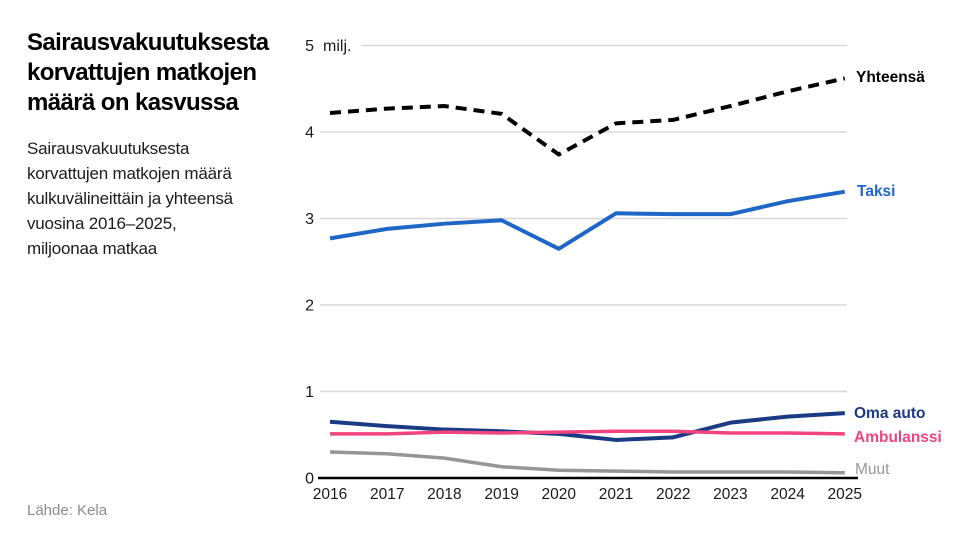 The width and height of the screenshot is (960, 540). Describe the element at coordinates (876, 191) in the screenshot. I see `legend-taksi: Taksi` at that location.